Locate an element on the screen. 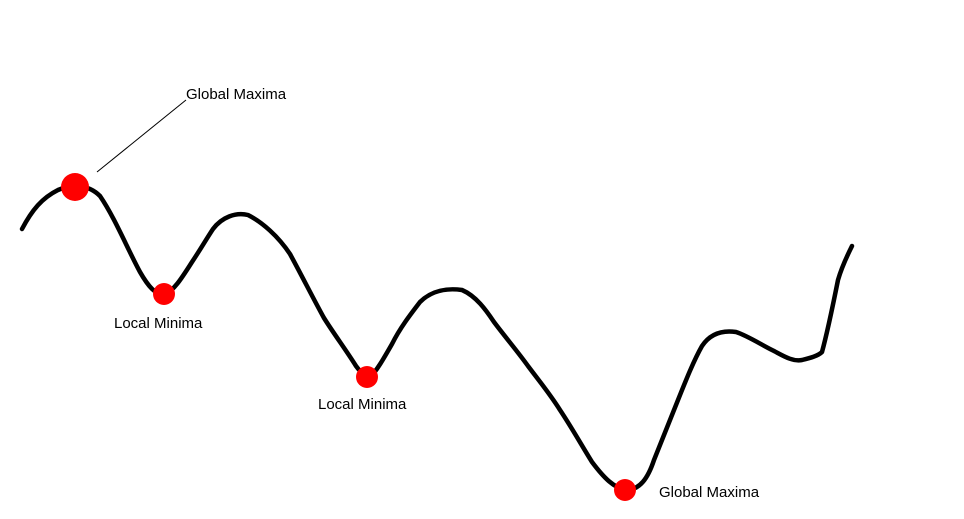 The image size is (964, 519). global-maxima-bottom-label: Global Maxima is located at coordinates (709, 492).